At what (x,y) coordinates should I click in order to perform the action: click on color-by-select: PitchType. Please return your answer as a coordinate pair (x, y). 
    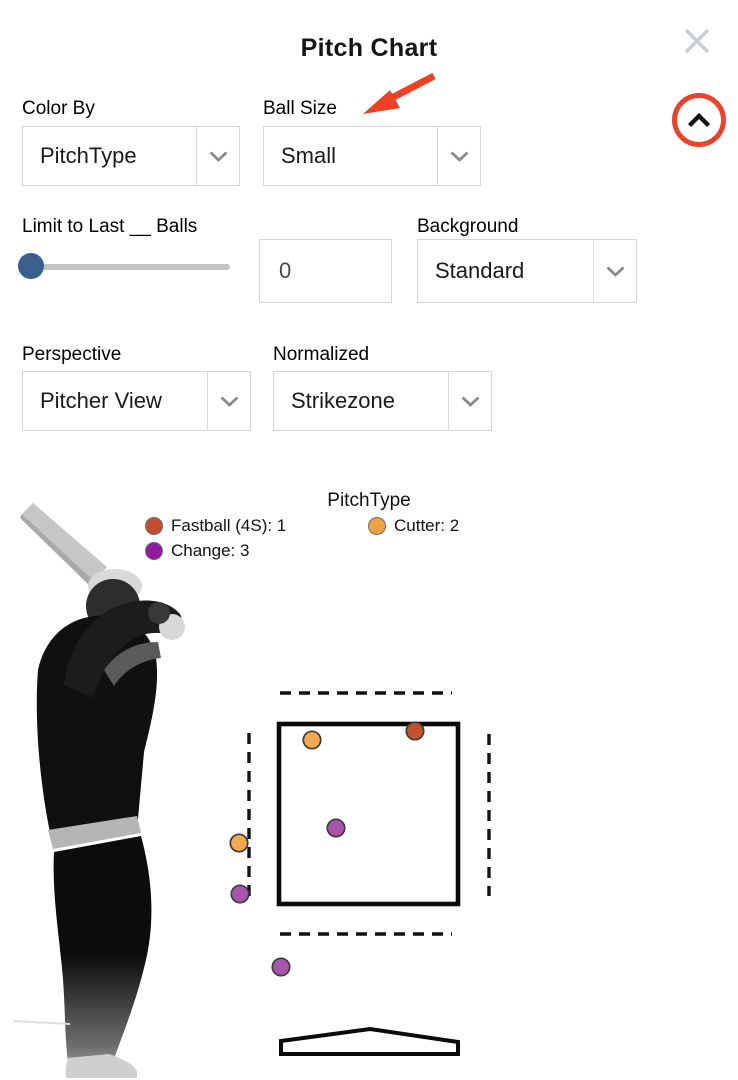
    Looking at the image, I should click on (131, 156).